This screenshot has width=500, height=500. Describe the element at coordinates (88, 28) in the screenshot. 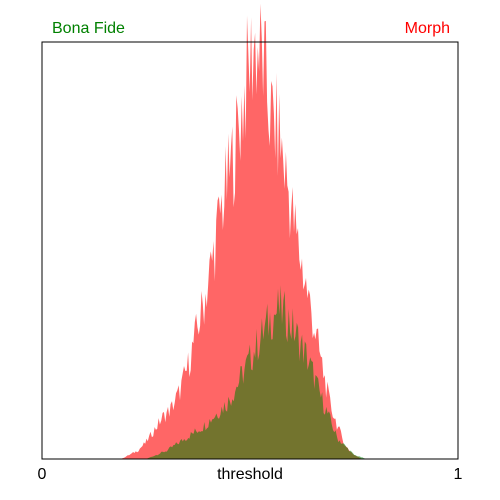

I see `legend-bona-fide: Bona Fide` at that location.